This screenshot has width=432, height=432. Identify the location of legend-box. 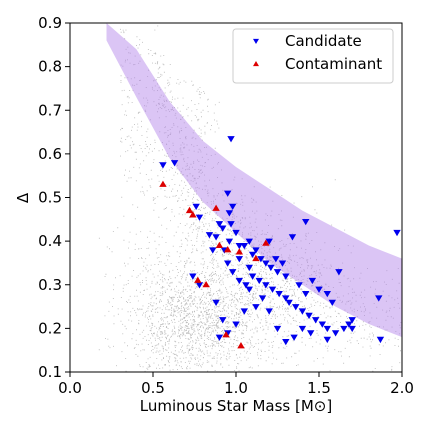
(313, 56).